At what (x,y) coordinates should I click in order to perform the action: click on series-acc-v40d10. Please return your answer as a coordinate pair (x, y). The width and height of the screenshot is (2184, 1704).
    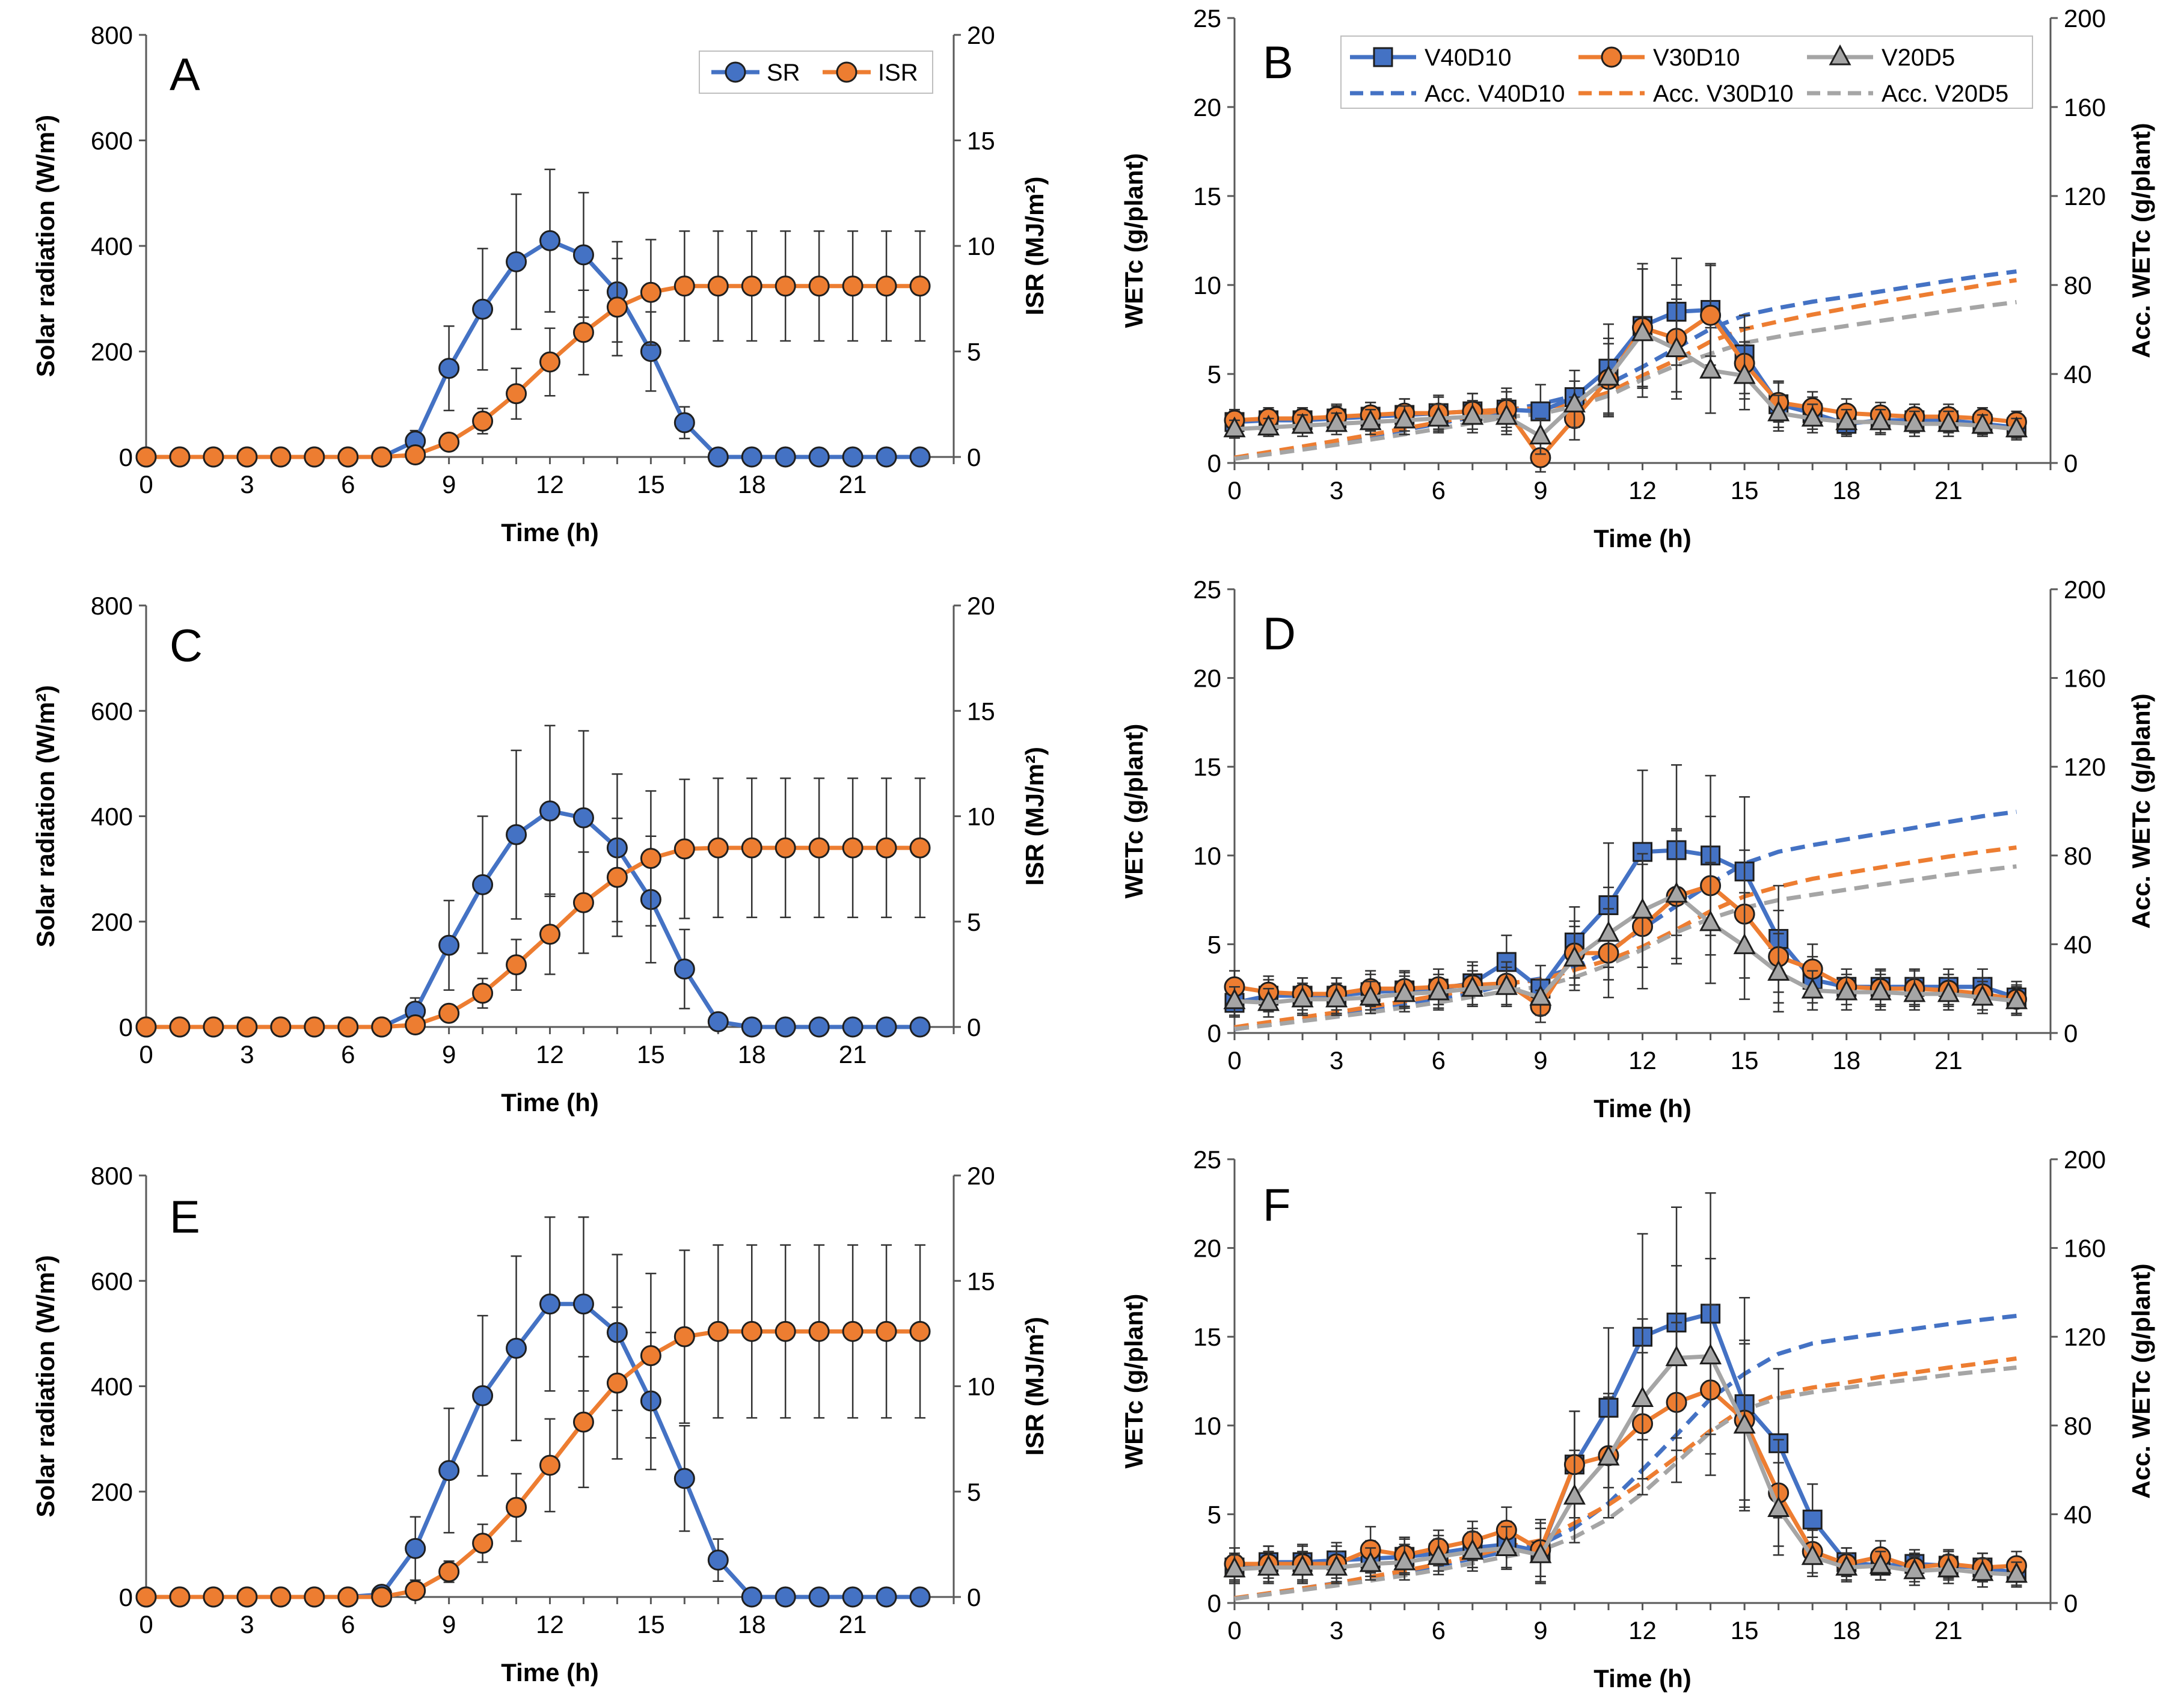
    Looking at the image, I should click on (1625, 1457).